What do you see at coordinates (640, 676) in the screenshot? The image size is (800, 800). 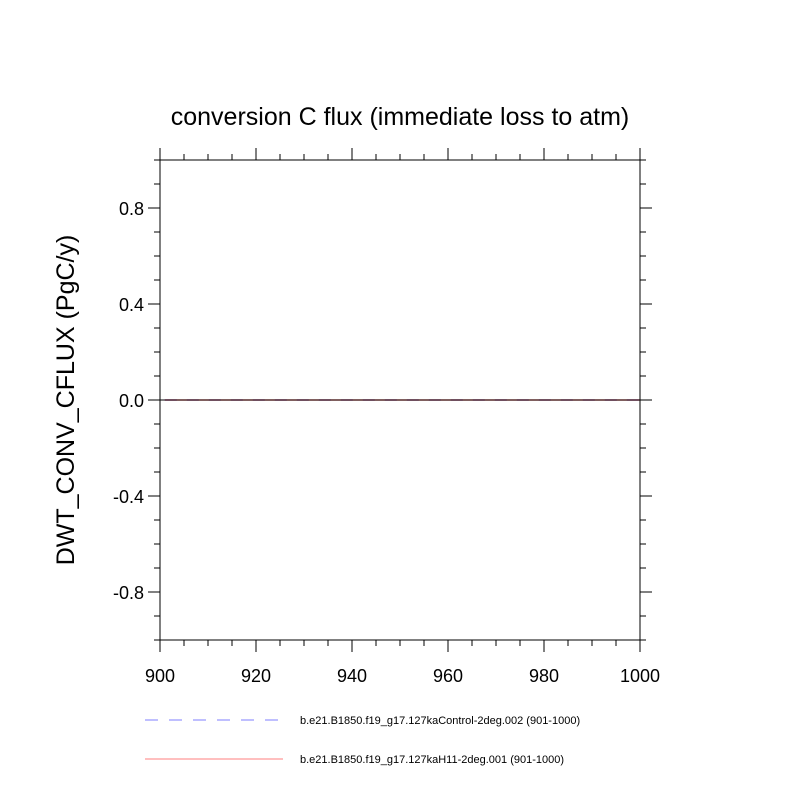 I see `x-tick-label: 1000` at bounding box center [640, 676].